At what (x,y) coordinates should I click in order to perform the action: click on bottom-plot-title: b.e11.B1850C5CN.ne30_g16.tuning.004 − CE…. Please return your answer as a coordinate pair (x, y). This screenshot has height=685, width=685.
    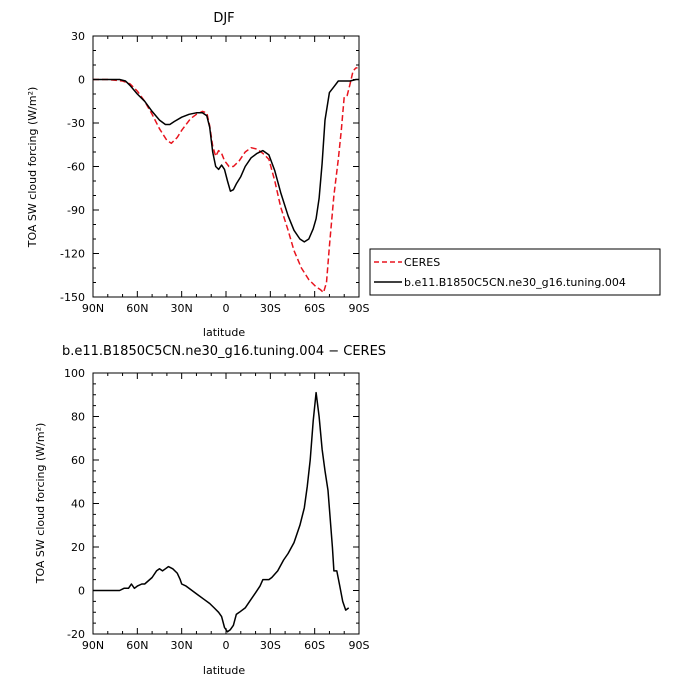
    Looking at the image, I should click on (224, 351).